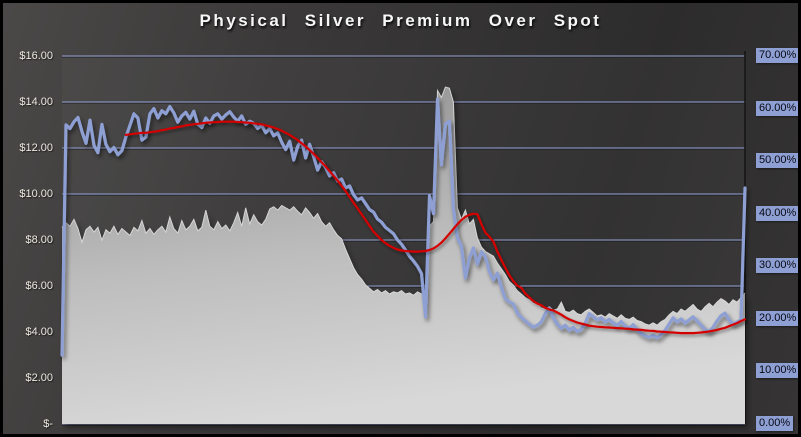 Image resolution: width=801 pixels, height=437 pixels. Describe the element at coordinates (36, 194) in the screenshot. I see `left-axis-tick-label: $10.00` at that location.